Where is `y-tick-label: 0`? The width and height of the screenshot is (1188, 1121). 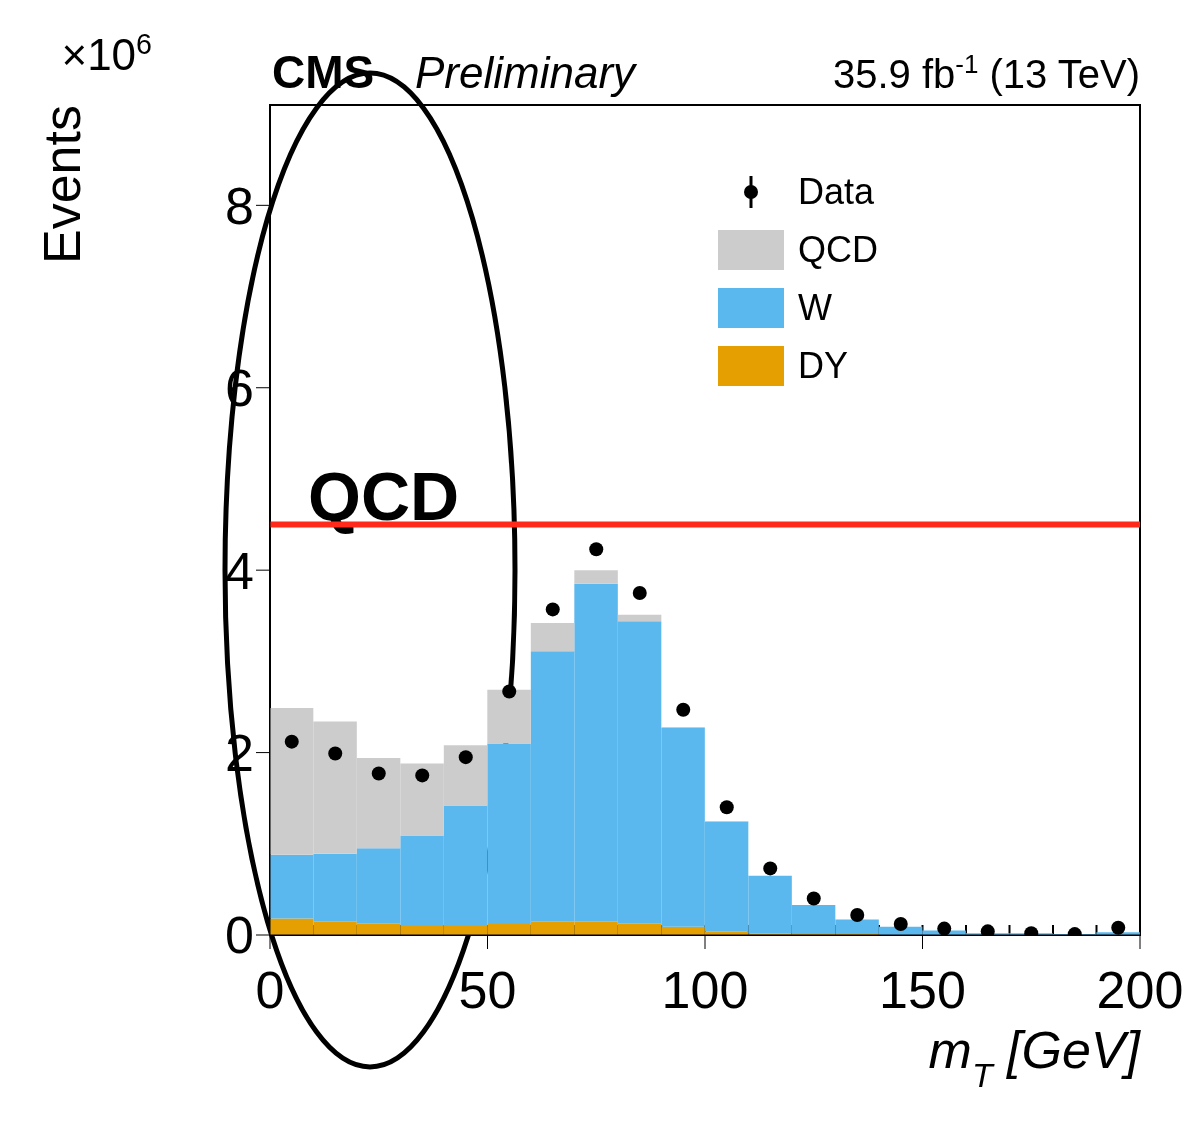 y-tick-label: 0 is located at coordinates (239, 935).